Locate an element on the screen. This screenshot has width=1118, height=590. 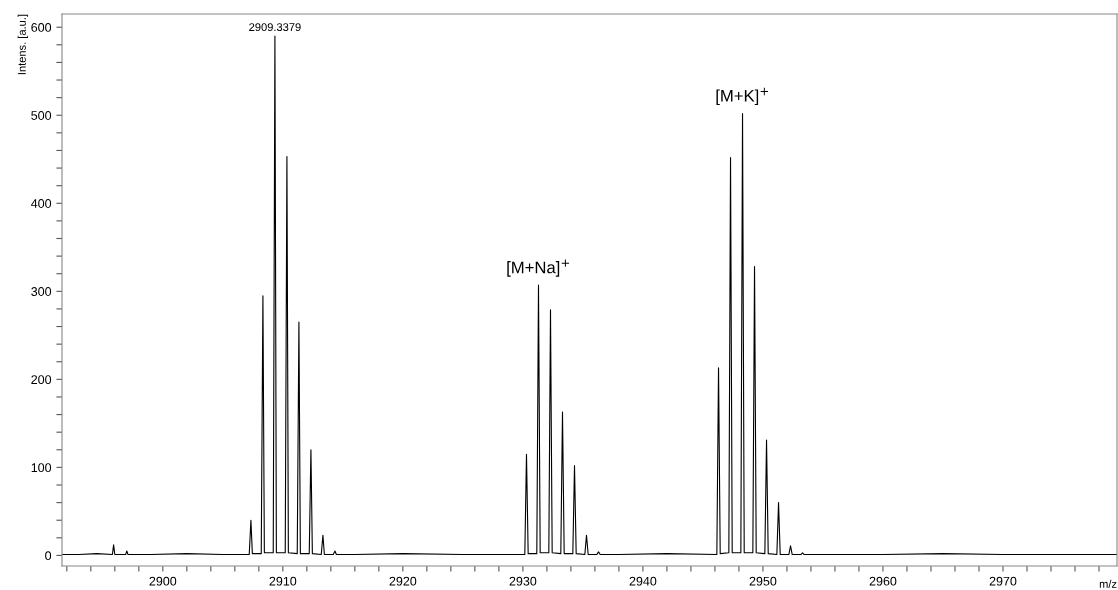
y-tick-label: 200 is located at coordinates (41, 380).